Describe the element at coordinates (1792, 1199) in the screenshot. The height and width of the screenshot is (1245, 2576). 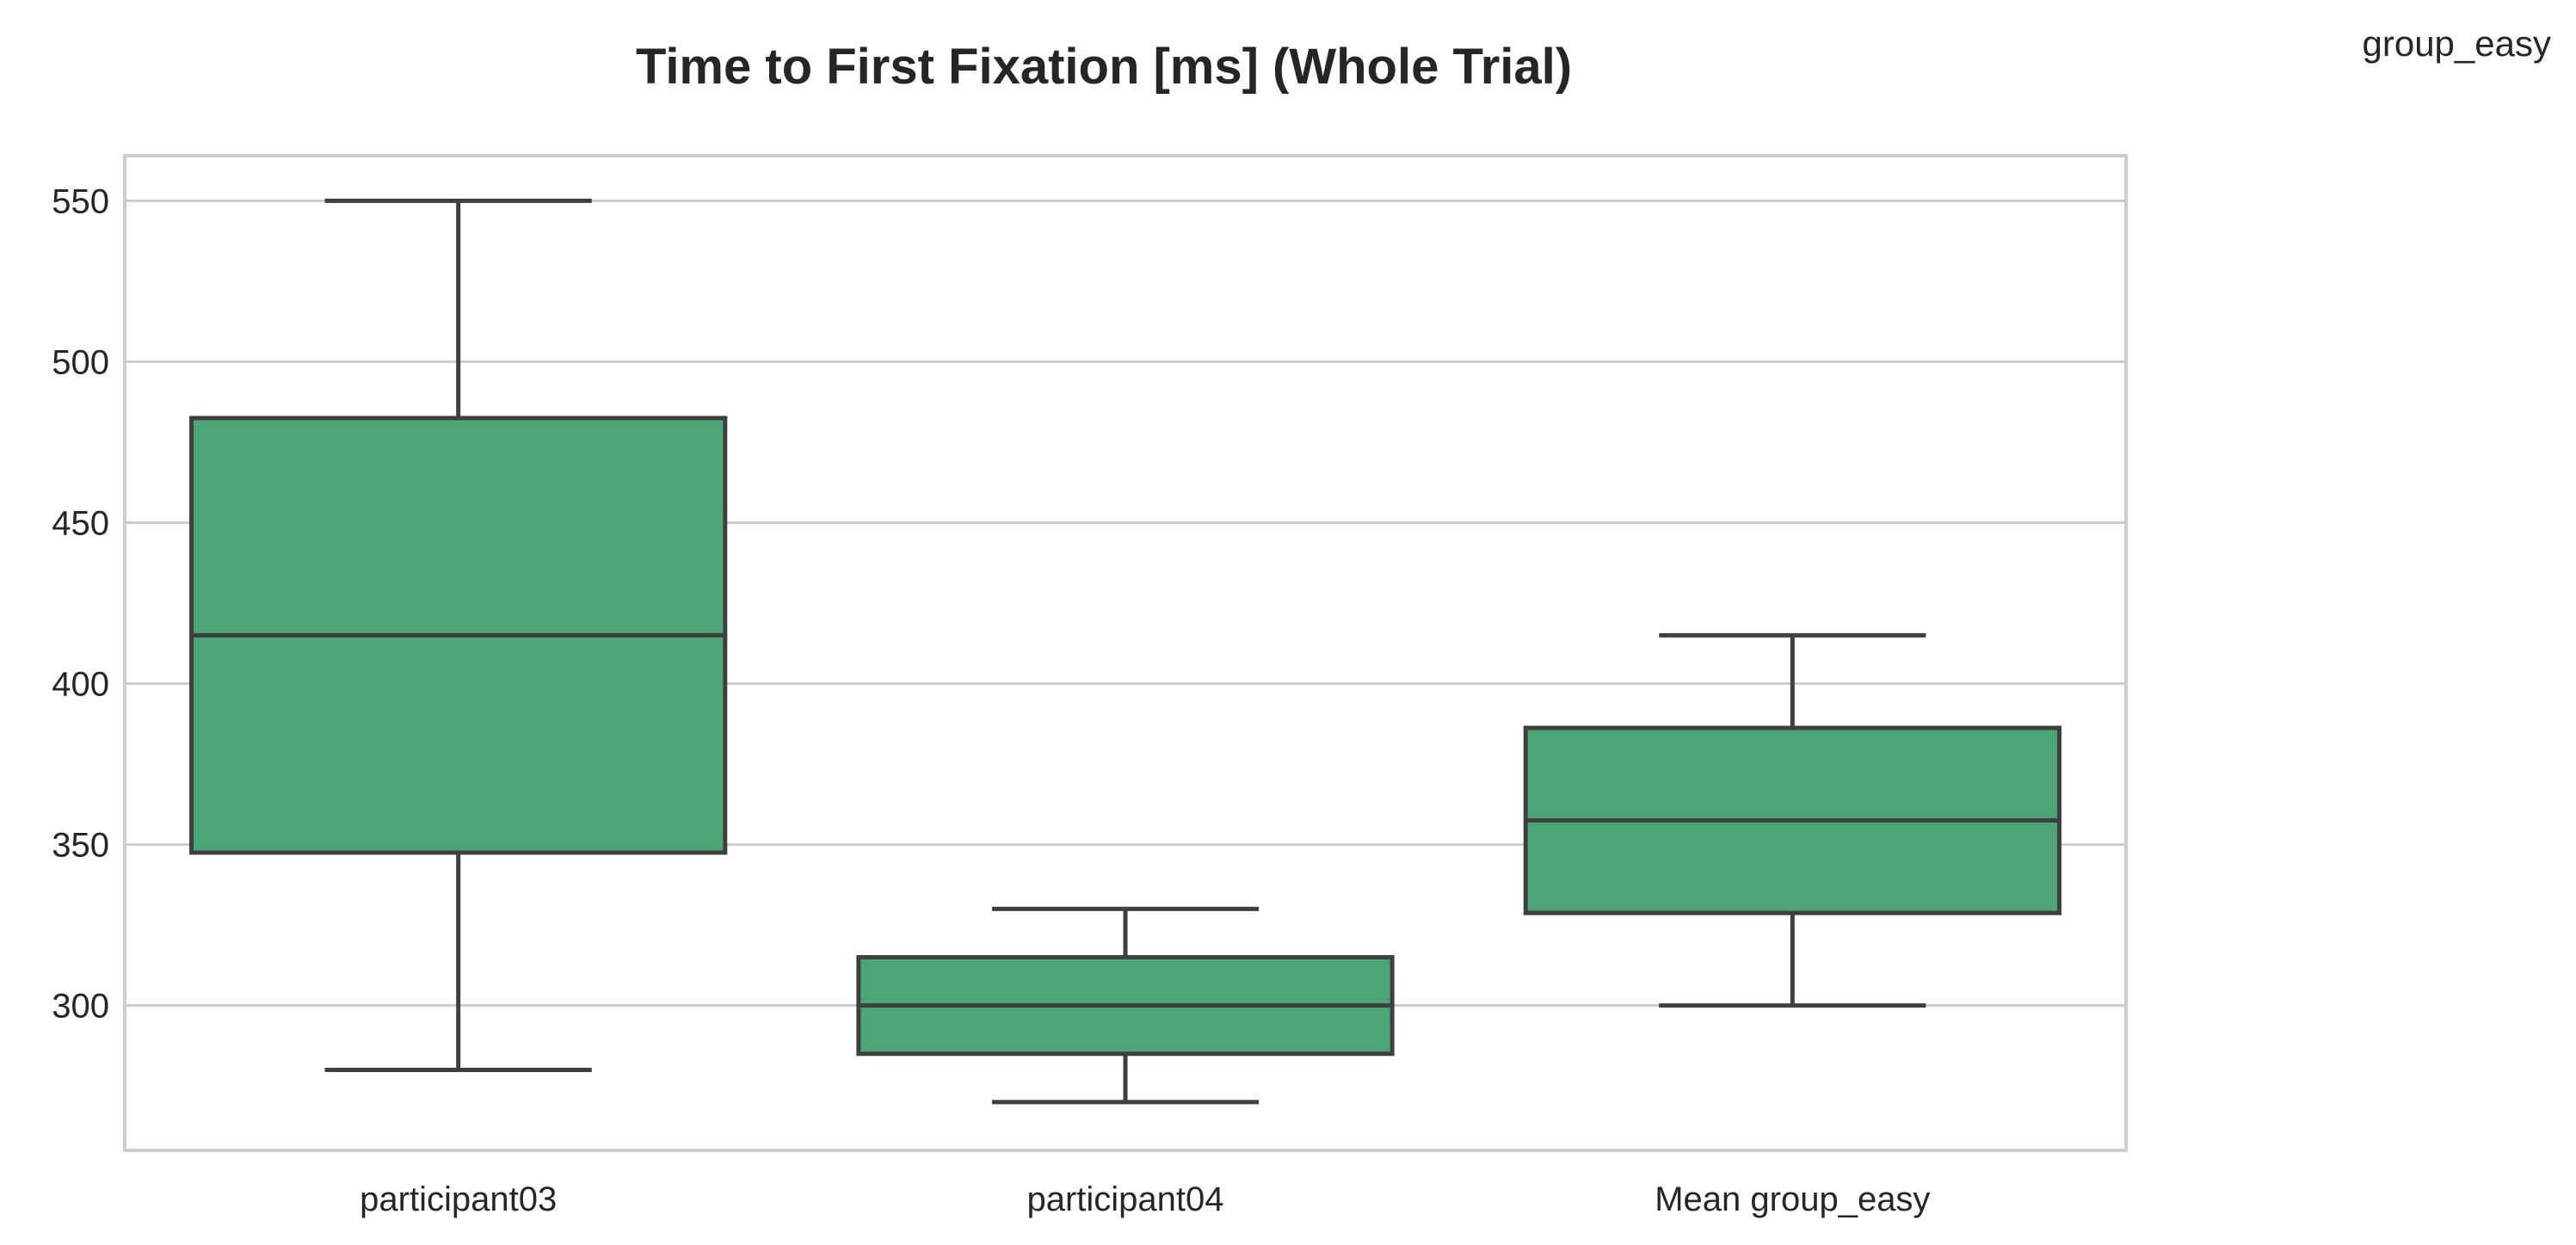
I see `x-tick-label: Mean group_easy` at that location.